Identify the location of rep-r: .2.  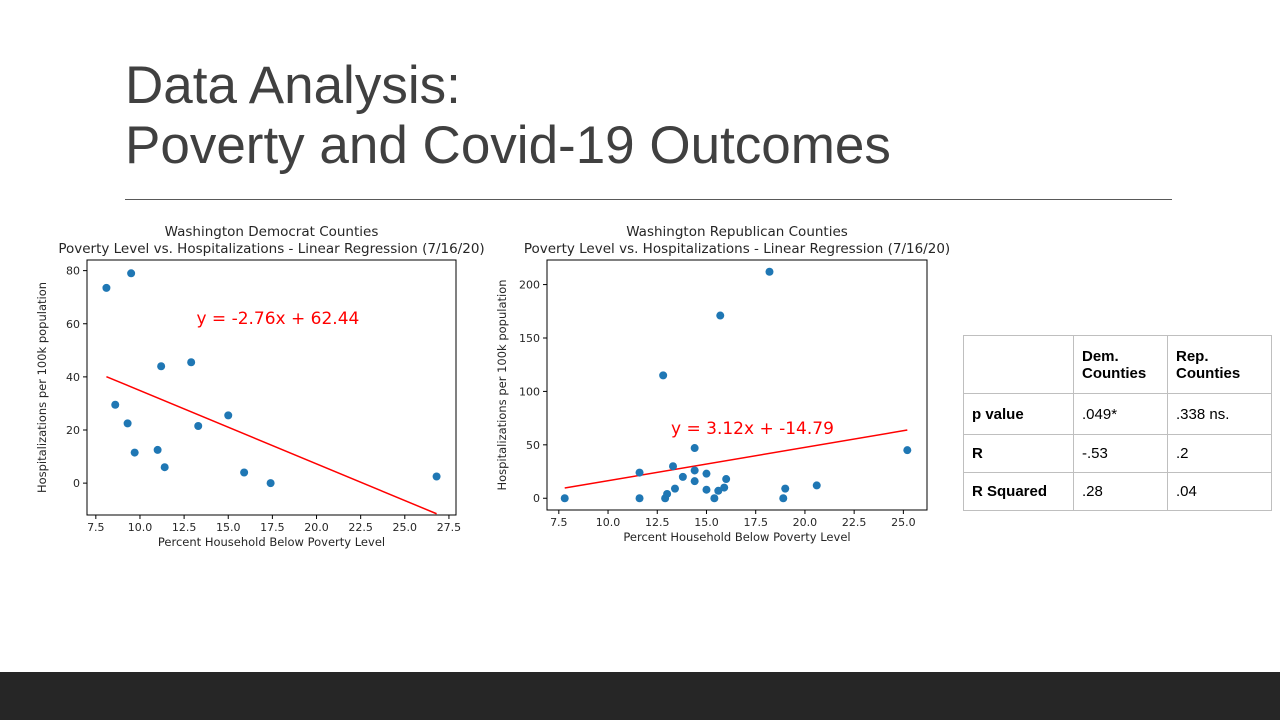
(1219, 453).